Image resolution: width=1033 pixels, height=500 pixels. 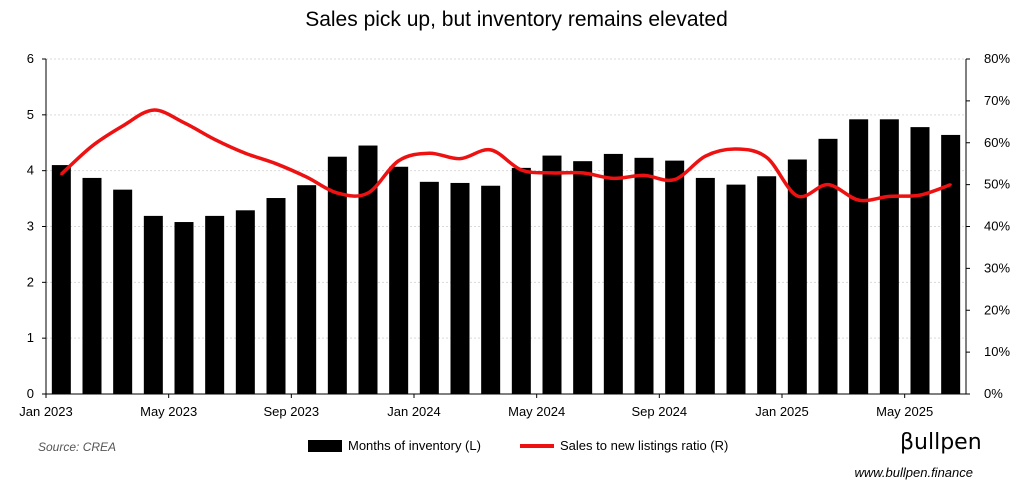 I want to click on y-tick-label-right: 80%, so click(x=997, y=58).